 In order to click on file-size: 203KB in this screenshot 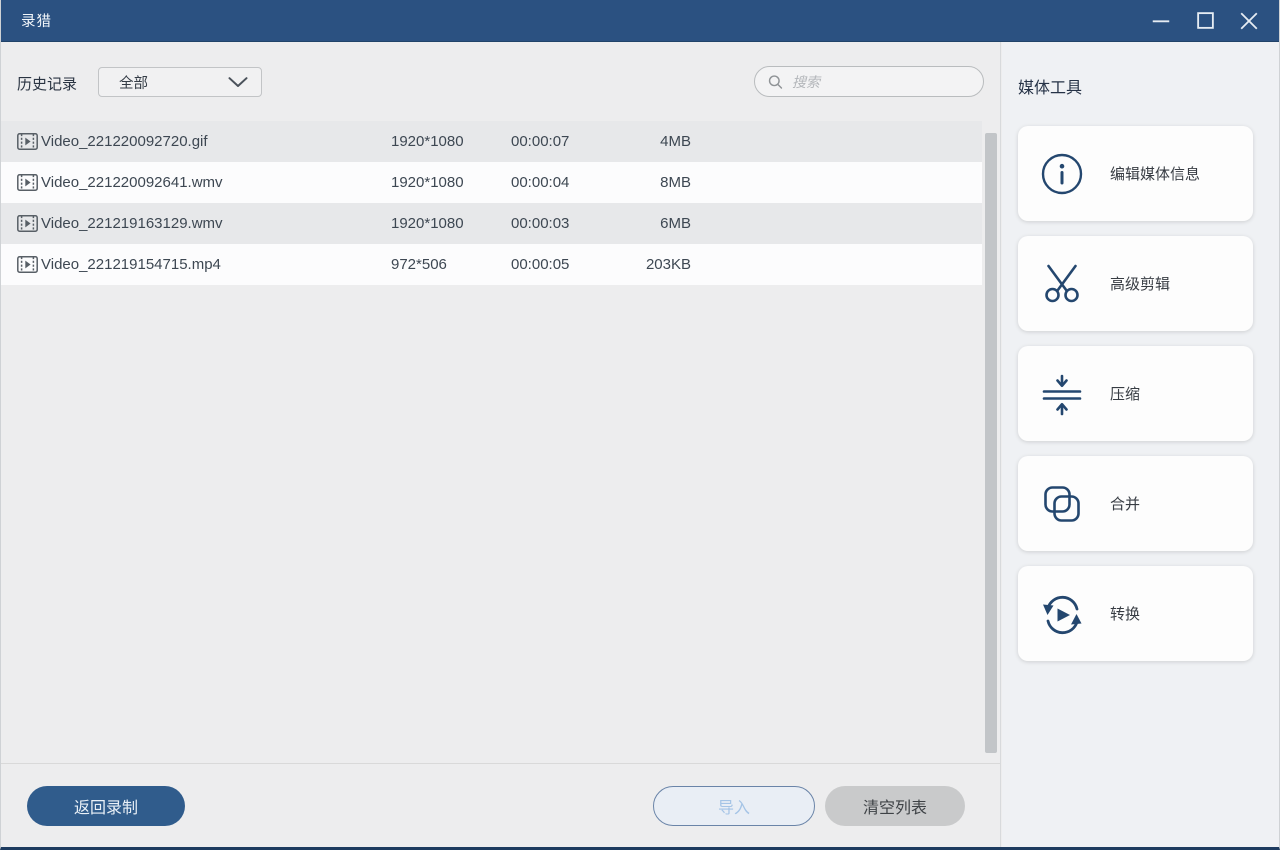, I will do `click(668, 264)`.